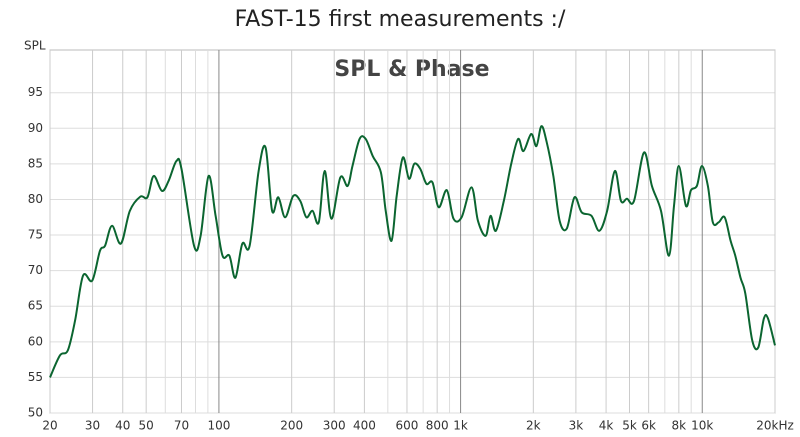 This screenshot has height=437, width=800. I want to click on x-tick-label: 100, so click(218, 426).